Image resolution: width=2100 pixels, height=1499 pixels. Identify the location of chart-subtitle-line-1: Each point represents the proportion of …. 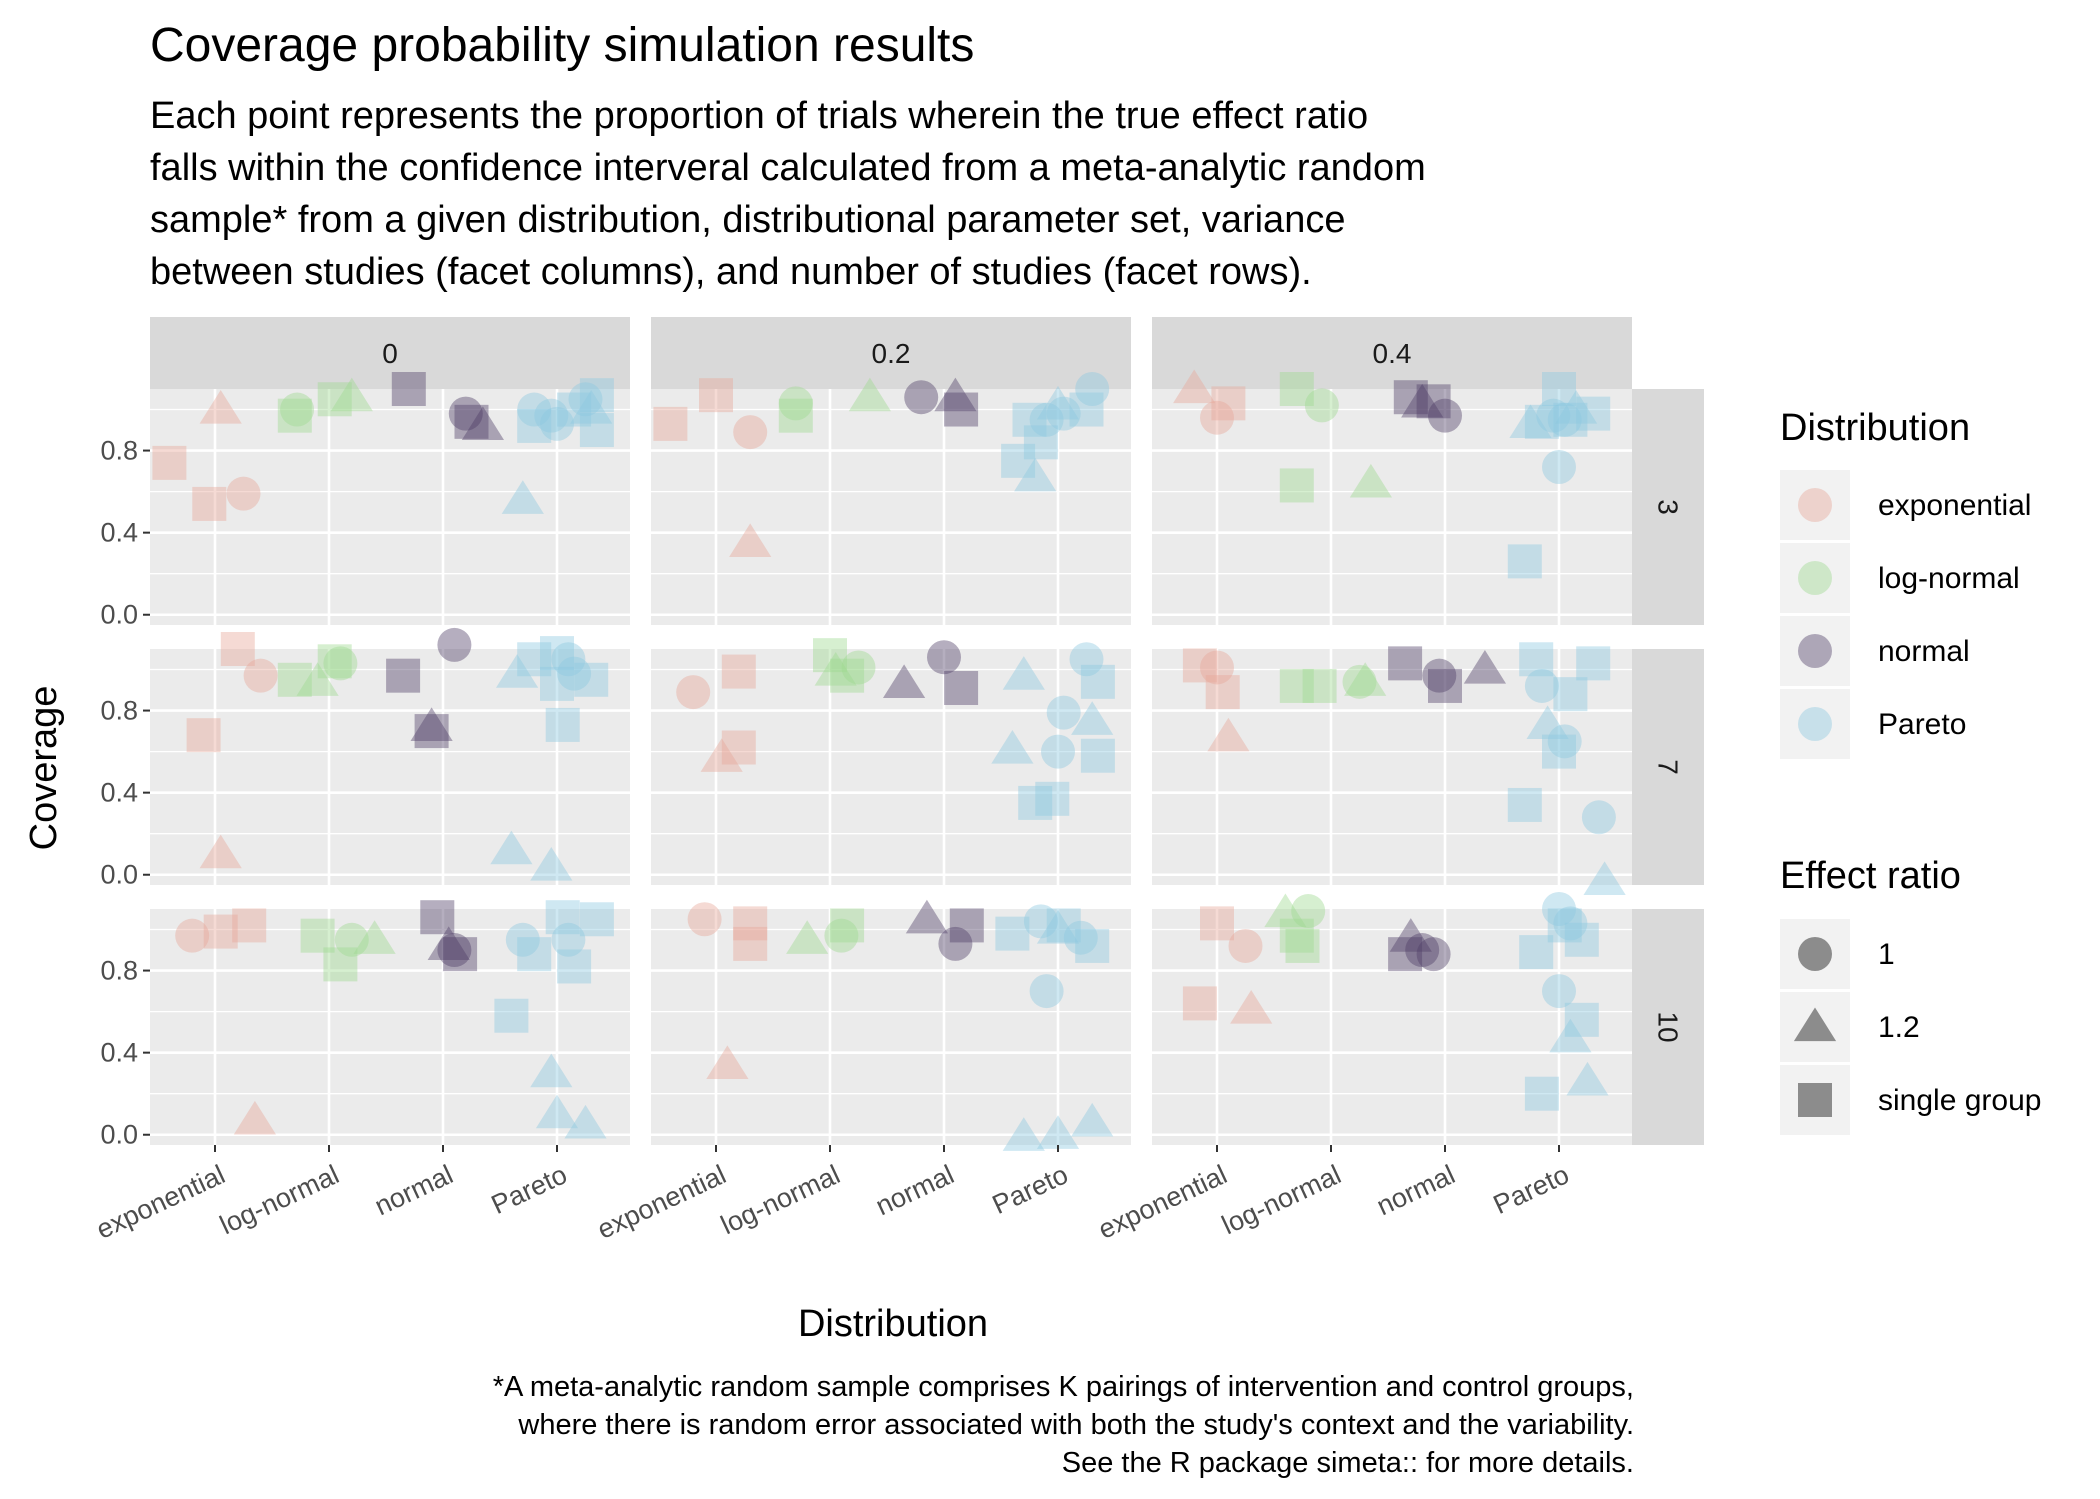
(759, 116).